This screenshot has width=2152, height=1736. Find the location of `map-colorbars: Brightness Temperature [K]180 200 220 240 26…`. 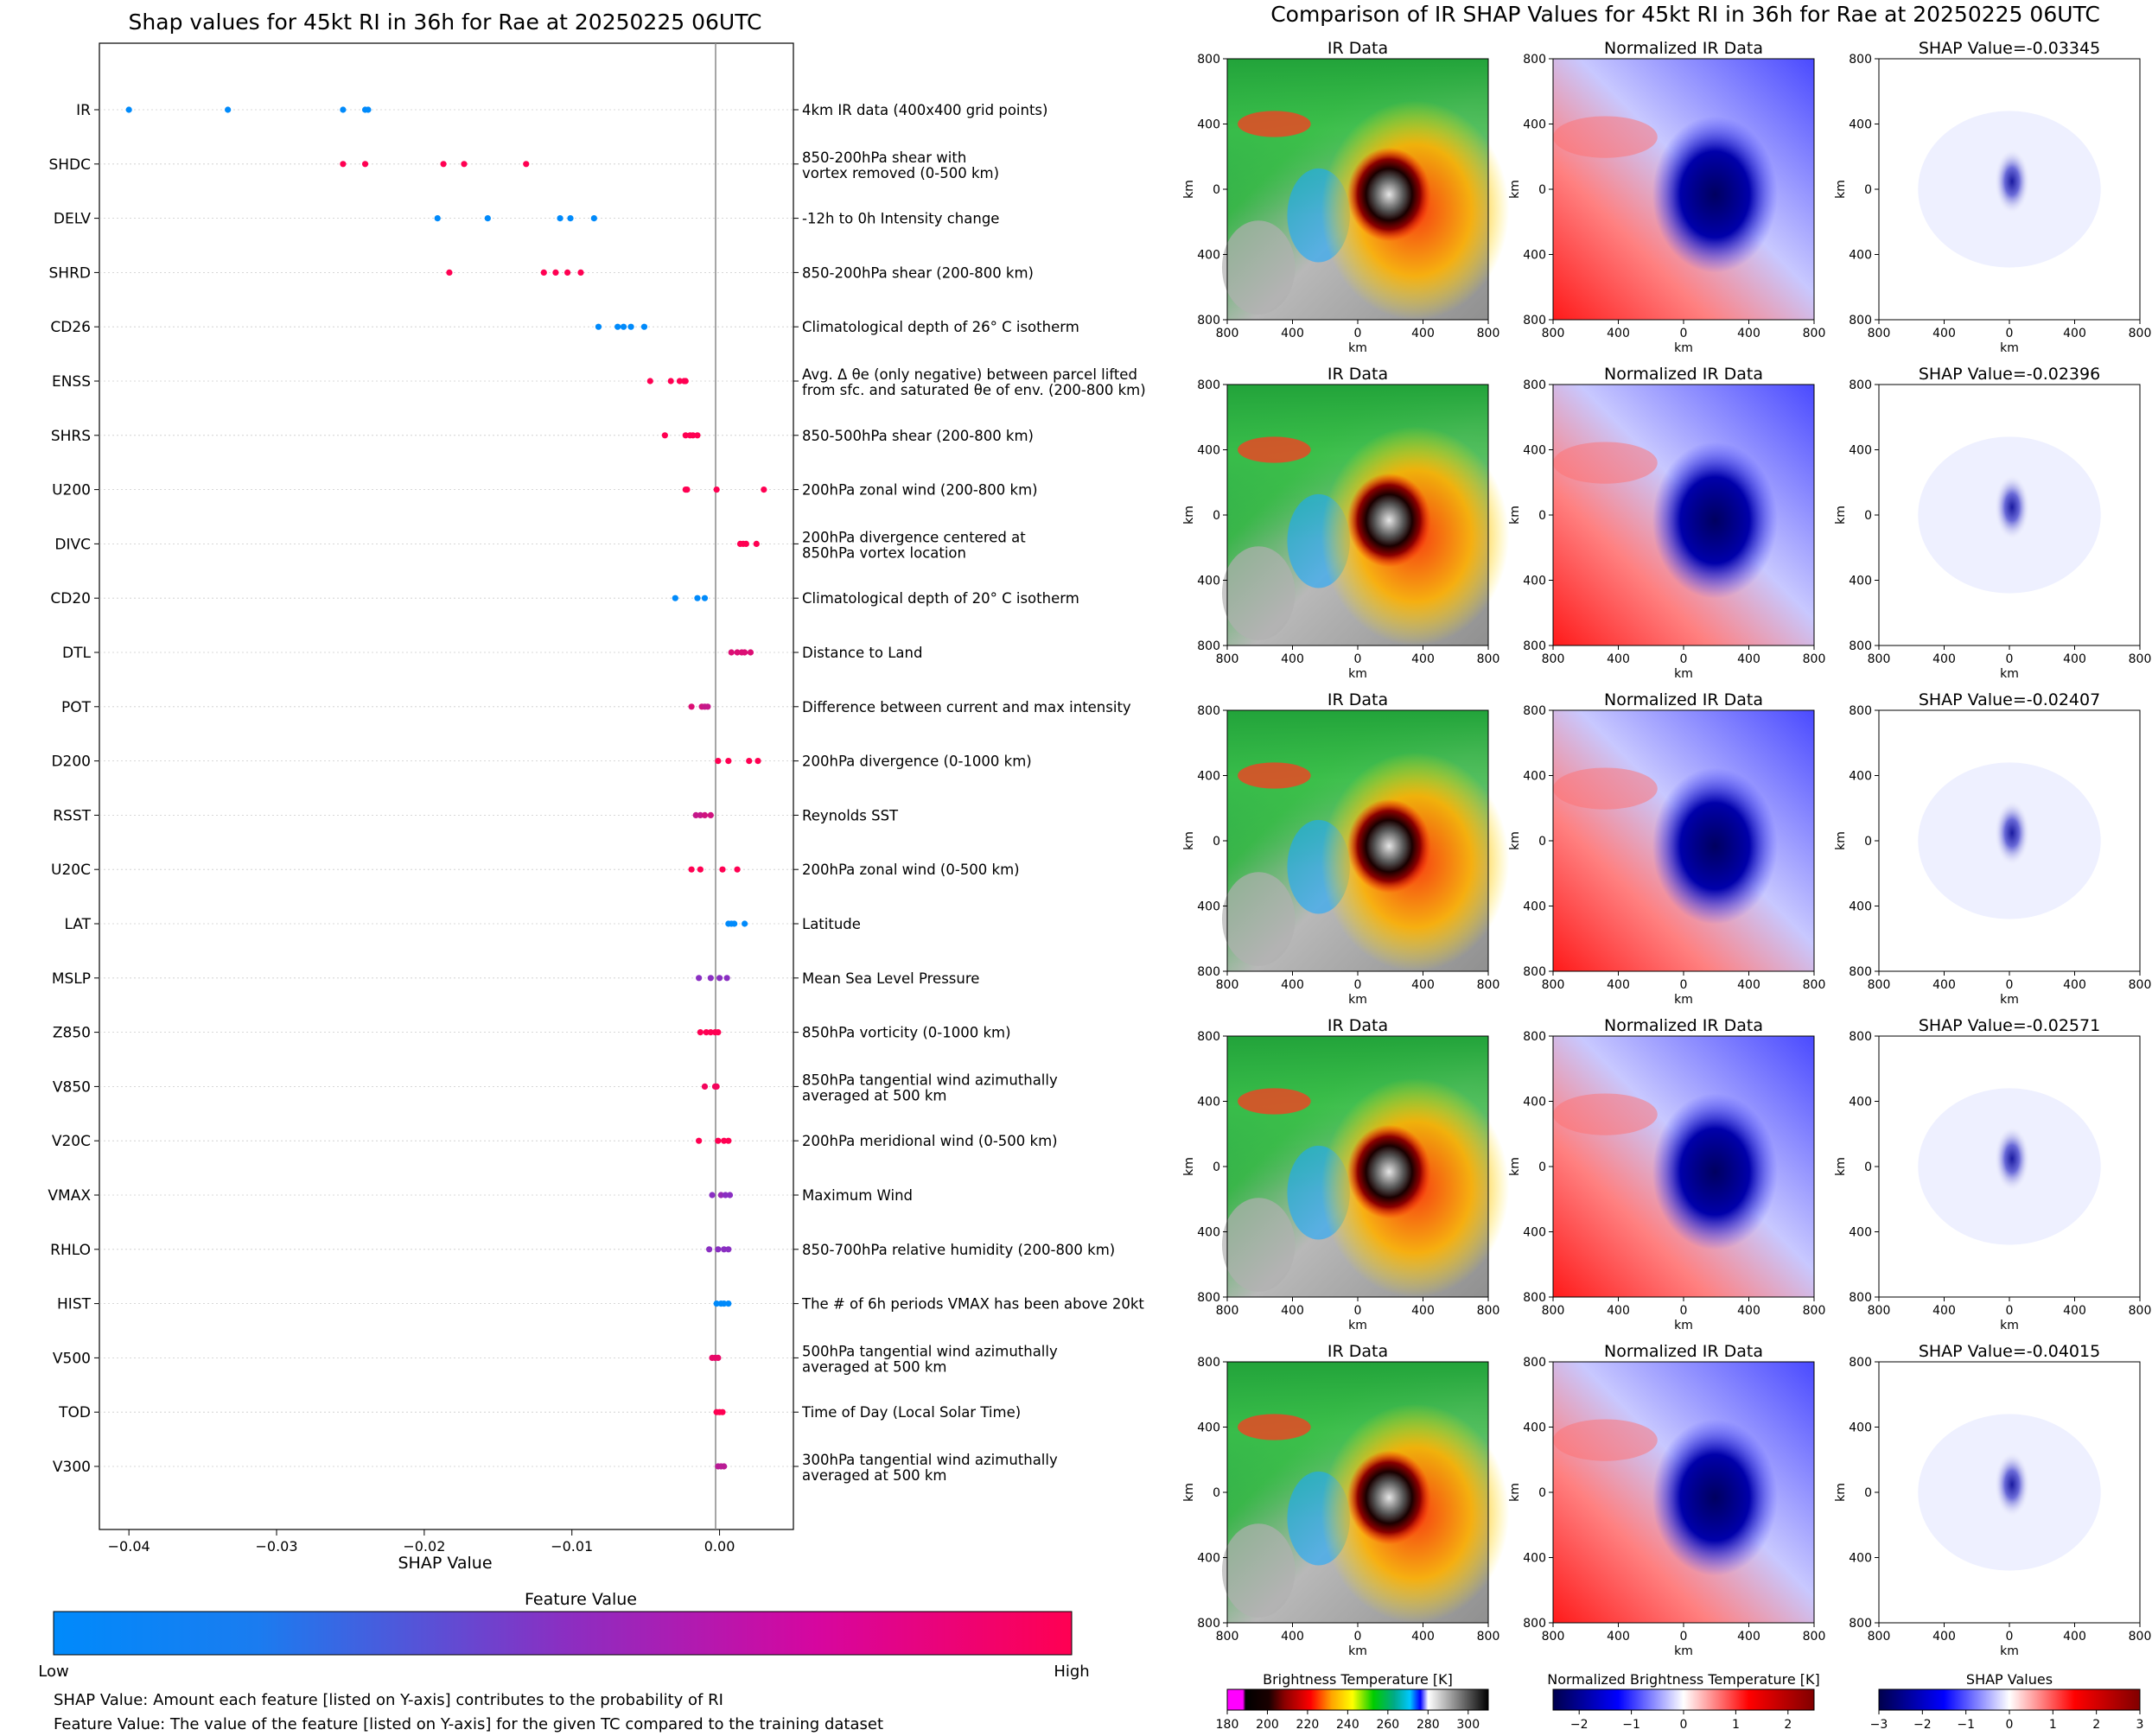

map-colorbars: Brightness Temperature [K]180 200 220 240 26… is located at coordinates (1680, 1701).